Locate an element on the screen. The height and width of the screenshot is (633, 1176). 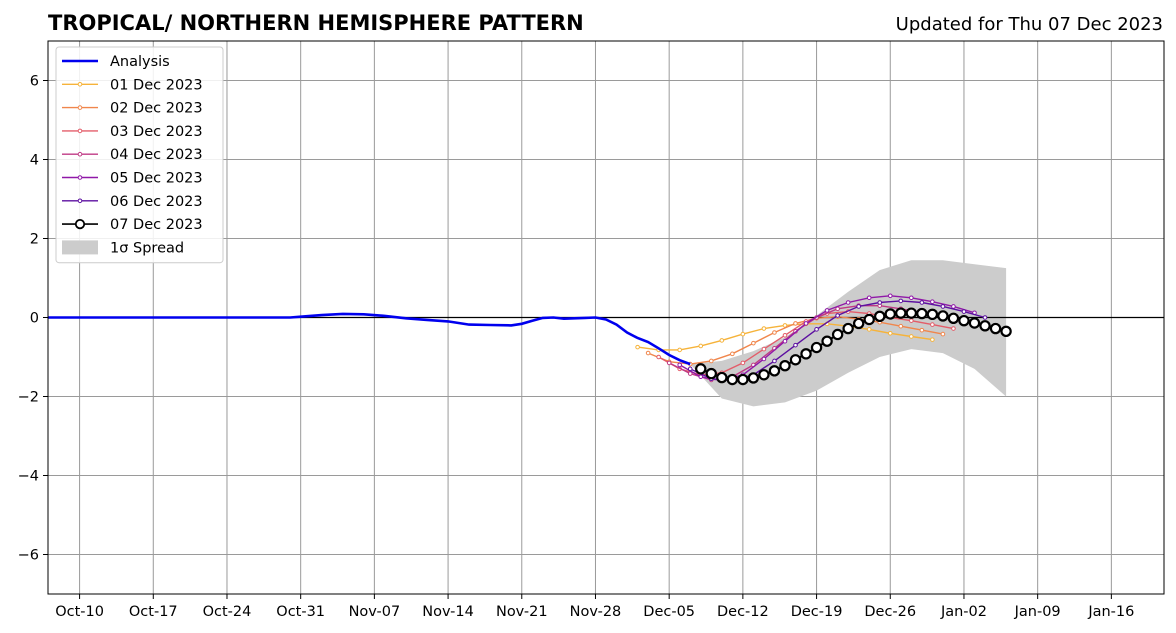
legend-swatch is located at coordinates (80, 247).